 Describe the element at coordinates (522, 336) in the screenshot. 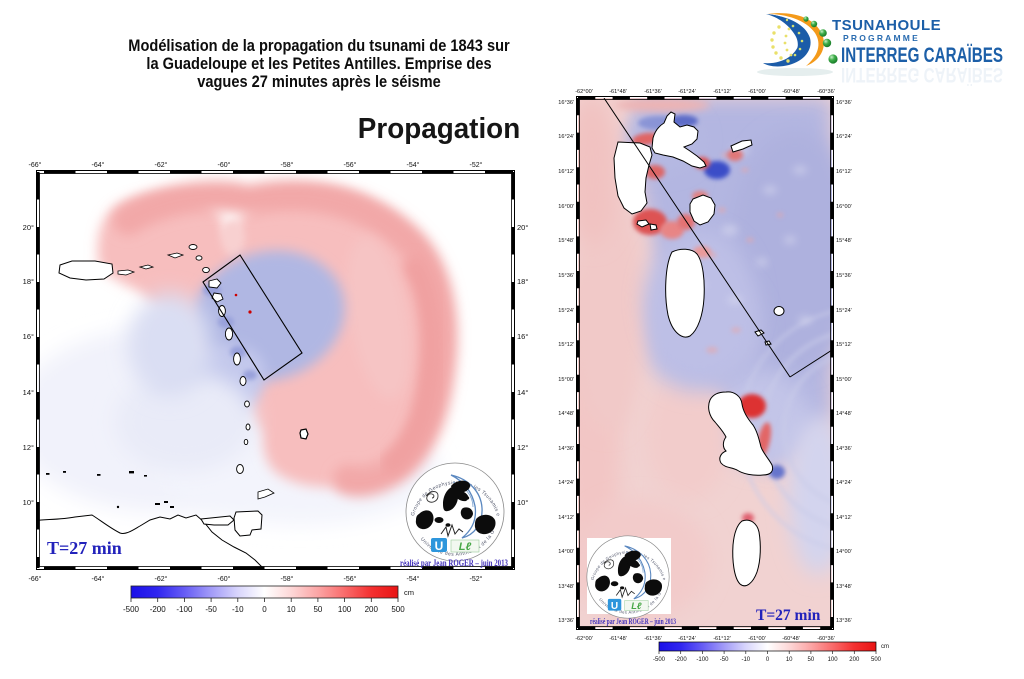

I see `svg-text: 16°` at that location.